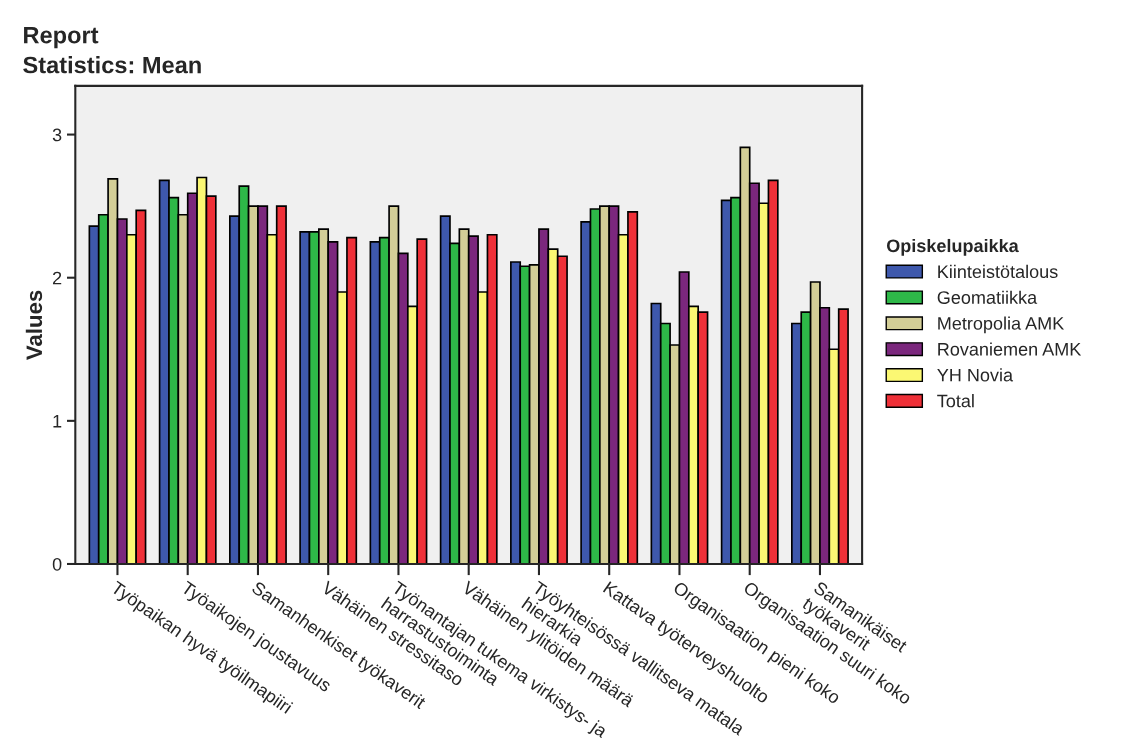 The height and width of the screenshot is (747, 1124). Describe the element at coordinates (34, 325) in the screenshot. I see `y-axis-title: Values` at that location.